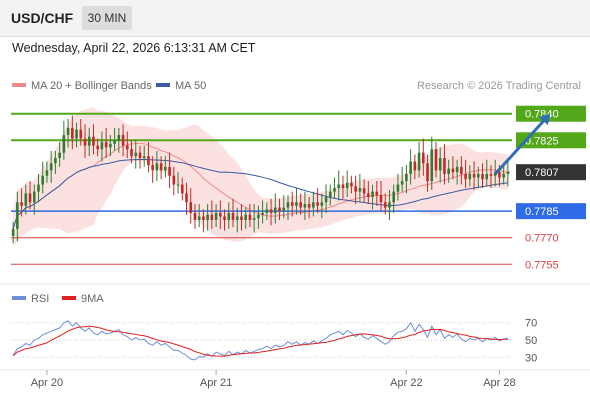 This screenshot has width=590, height=400. I want to click on level-label-4: 0.7755, so click(542, 265).